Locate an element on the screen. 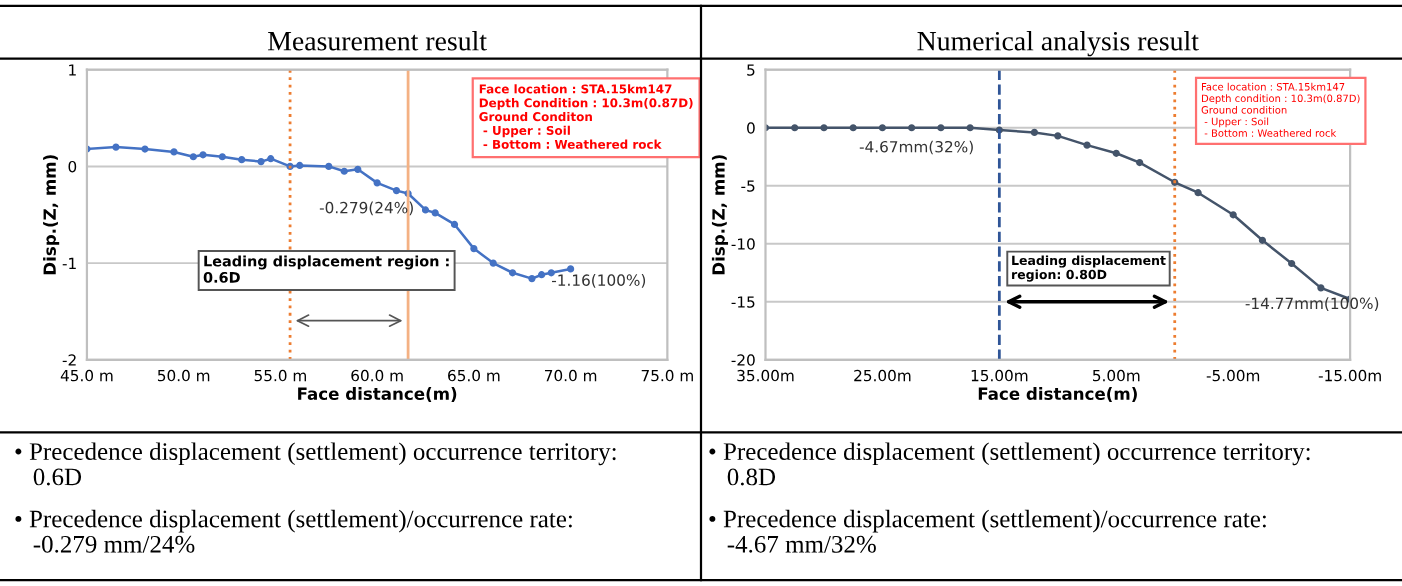 Image resolution: width=1402 pixels, height=586 pixels. text: • Precedence displacement (settlement) occurrence territory: 0.8D is located at coordinates (1009, 464).